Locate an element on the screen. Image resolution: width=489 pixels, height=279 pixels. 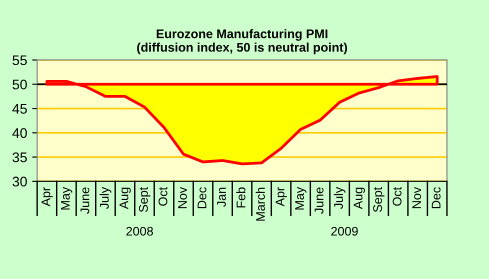
text: 2009 is located at coordinates (344, 231).